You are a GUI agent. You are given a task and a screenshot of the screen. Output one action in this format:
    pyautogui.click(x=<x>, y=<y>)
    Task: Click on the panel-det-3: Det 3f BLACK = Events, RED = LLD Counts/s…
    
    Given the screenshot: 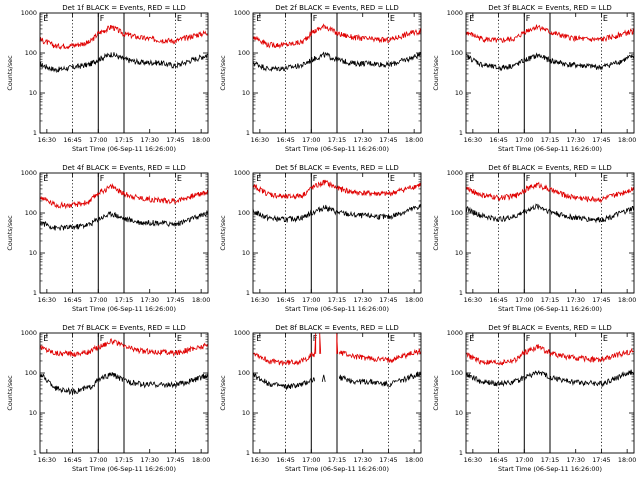 What is the action you would take?
    pyautogui.click(x=534, y=78)
    